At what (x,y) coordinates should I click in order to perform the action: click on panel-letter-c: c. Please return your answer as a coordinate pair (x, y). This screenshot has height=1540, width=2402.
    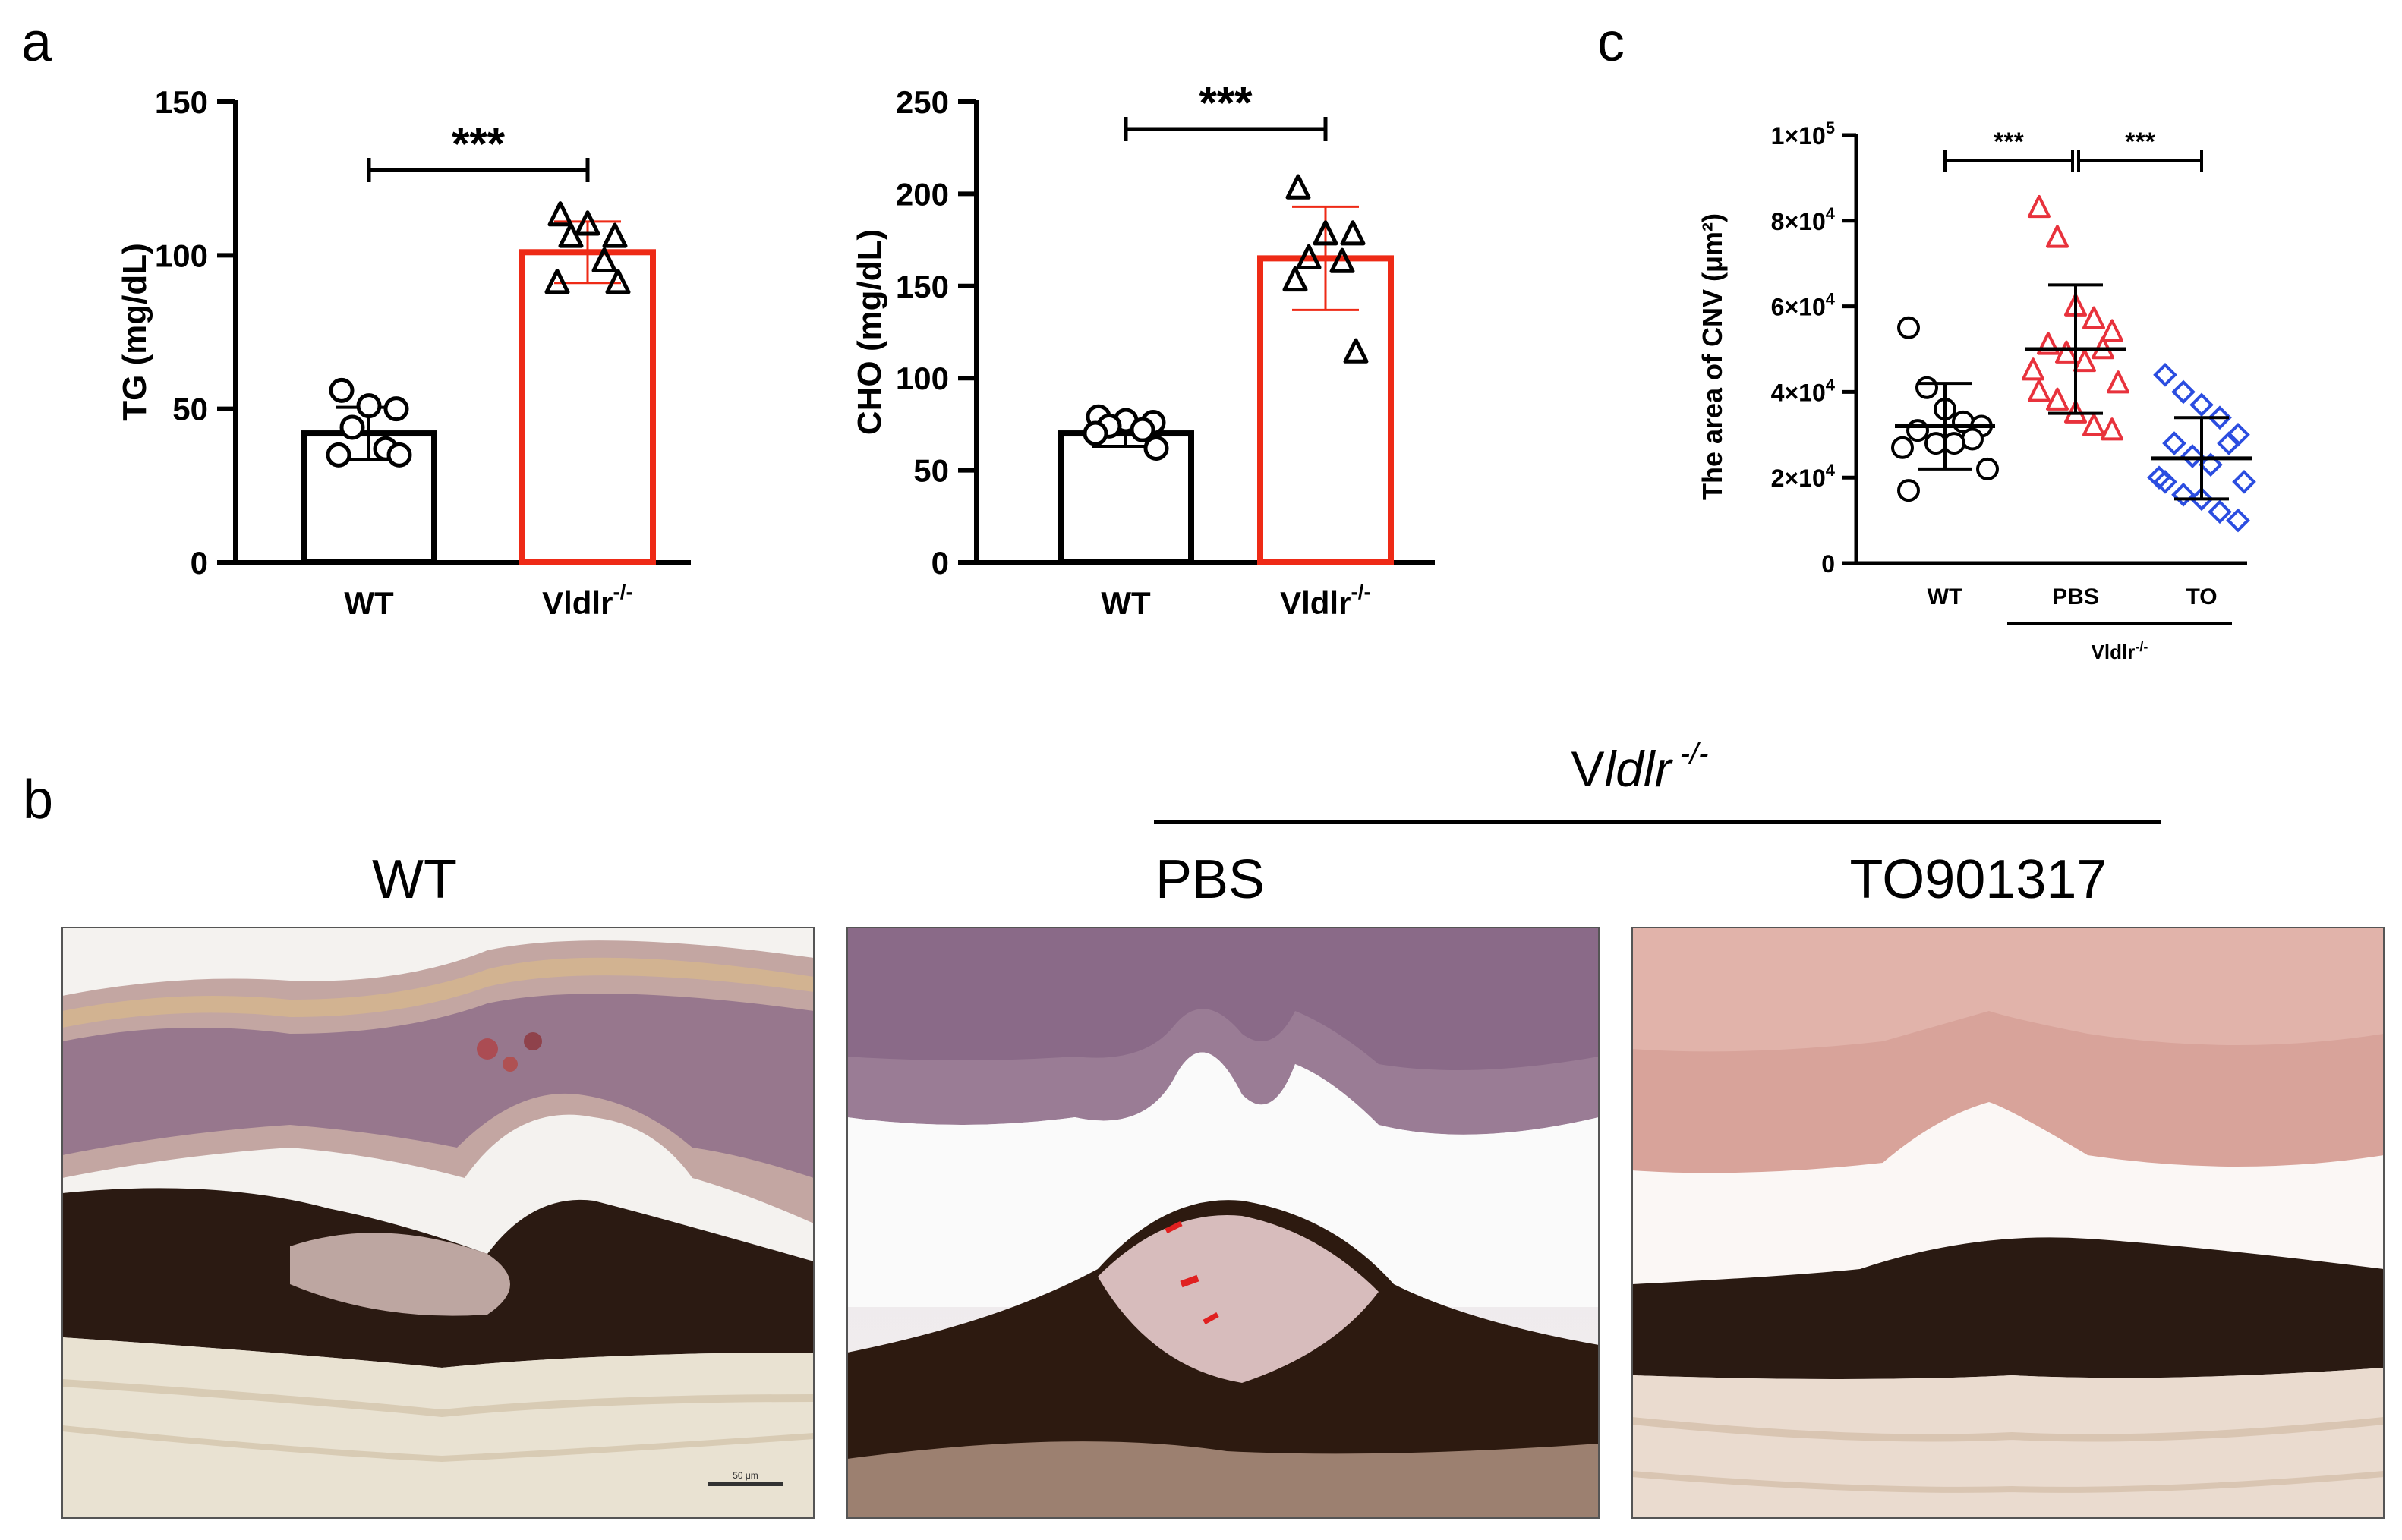
    Looking at the image, I should click on (1611, 42).